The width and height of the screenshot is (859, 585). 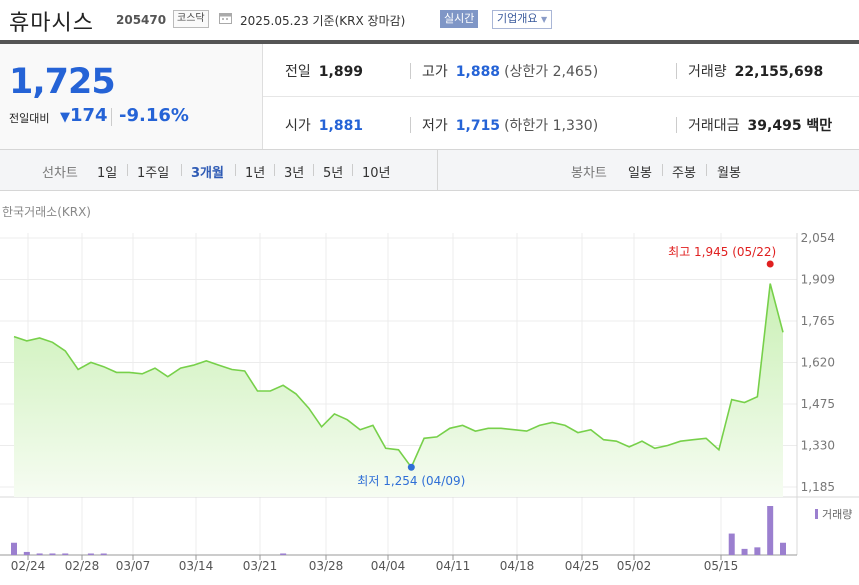 I want to click on trade-value: 거래대금 39,495 백만, so click(x=760, y=125).